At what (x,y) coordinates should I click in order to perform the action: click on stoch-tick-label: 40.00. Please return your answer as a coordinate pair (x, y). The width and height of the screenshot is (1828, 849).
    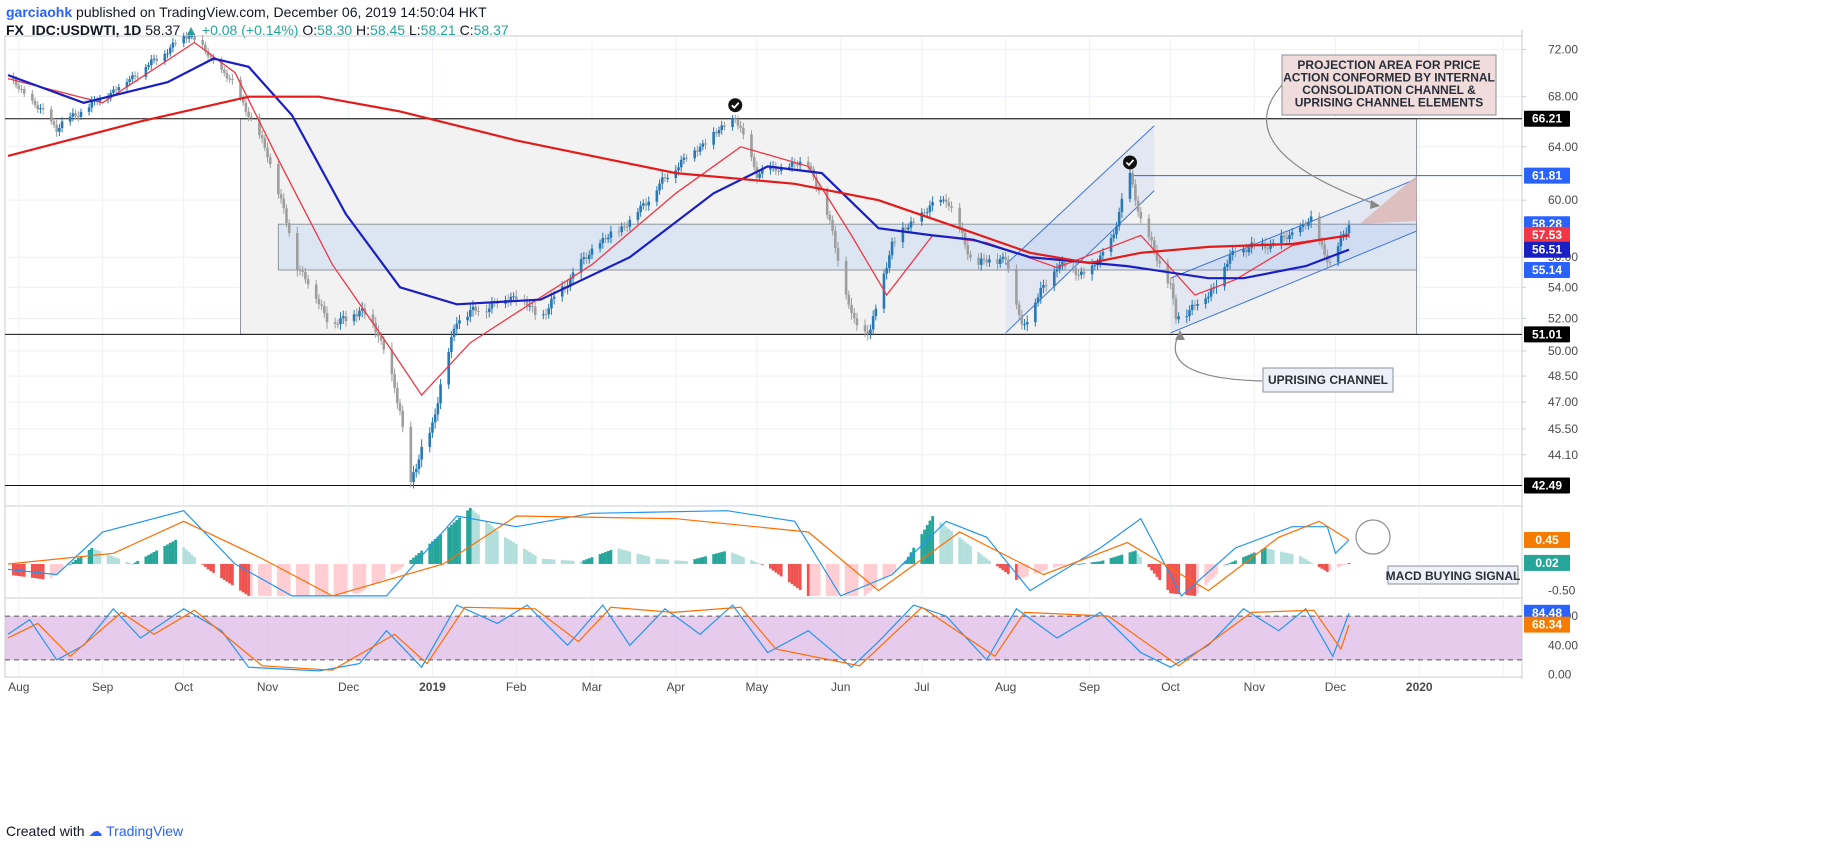
    Looking at the image, I should click on (1563, 645).